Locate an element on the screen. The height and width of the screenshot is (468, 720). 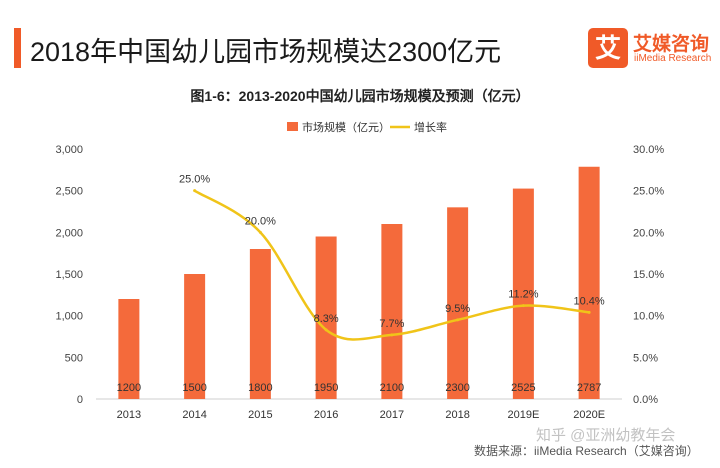
brand-logo: 艾 艾媒咨询 iiMedia Research is located at coordinates (650, 48).